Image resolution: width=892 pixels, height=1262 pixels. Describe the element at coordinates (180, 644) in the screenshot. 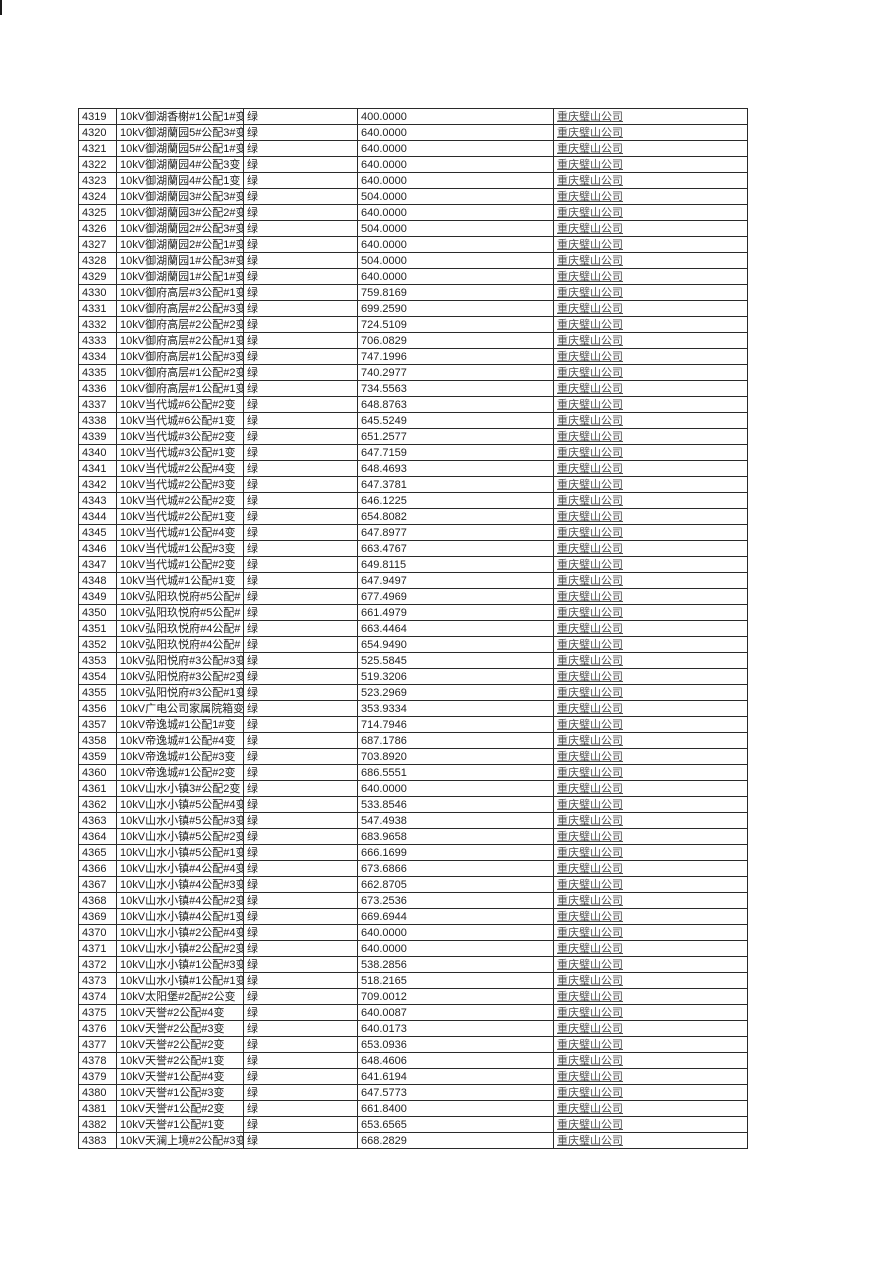

I see `device-name-cell: 10kV弘阳玖悦府#4公配#` at that location.